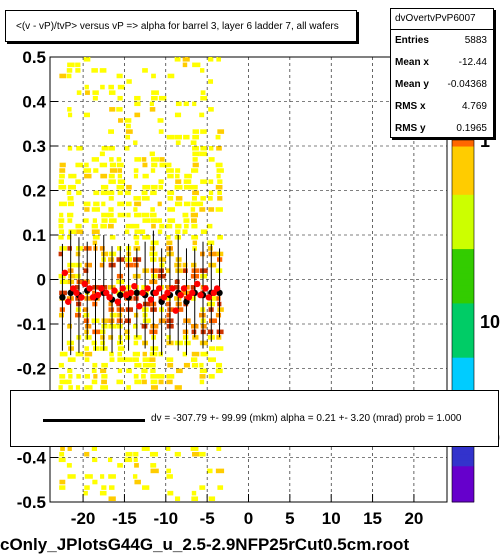 Image resolution: width=500 pixels, height=560 pixels. What do you see at coordinates (475, 40) in the screenshot?
I see `stats-value: 5883` at bounding box center [475, 40].